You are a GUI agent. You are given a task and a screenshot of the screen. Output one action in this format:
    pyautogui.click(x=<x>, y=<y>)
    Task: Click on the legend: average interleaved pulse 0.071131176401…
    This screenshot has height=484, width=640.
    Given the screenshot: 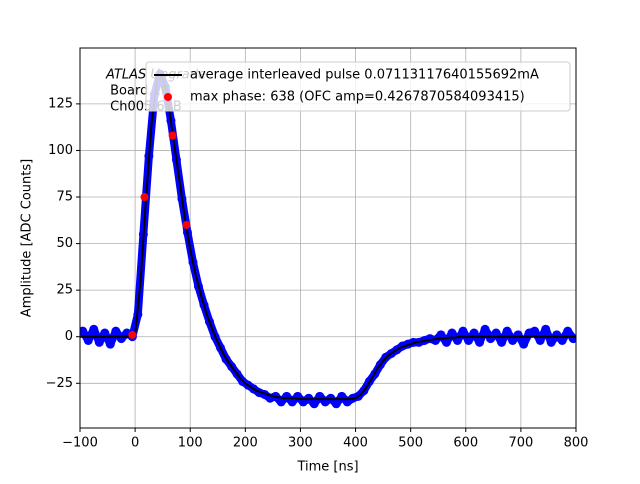 What is the action you would take?
    pyautogui.click(x=358, y=86)
    